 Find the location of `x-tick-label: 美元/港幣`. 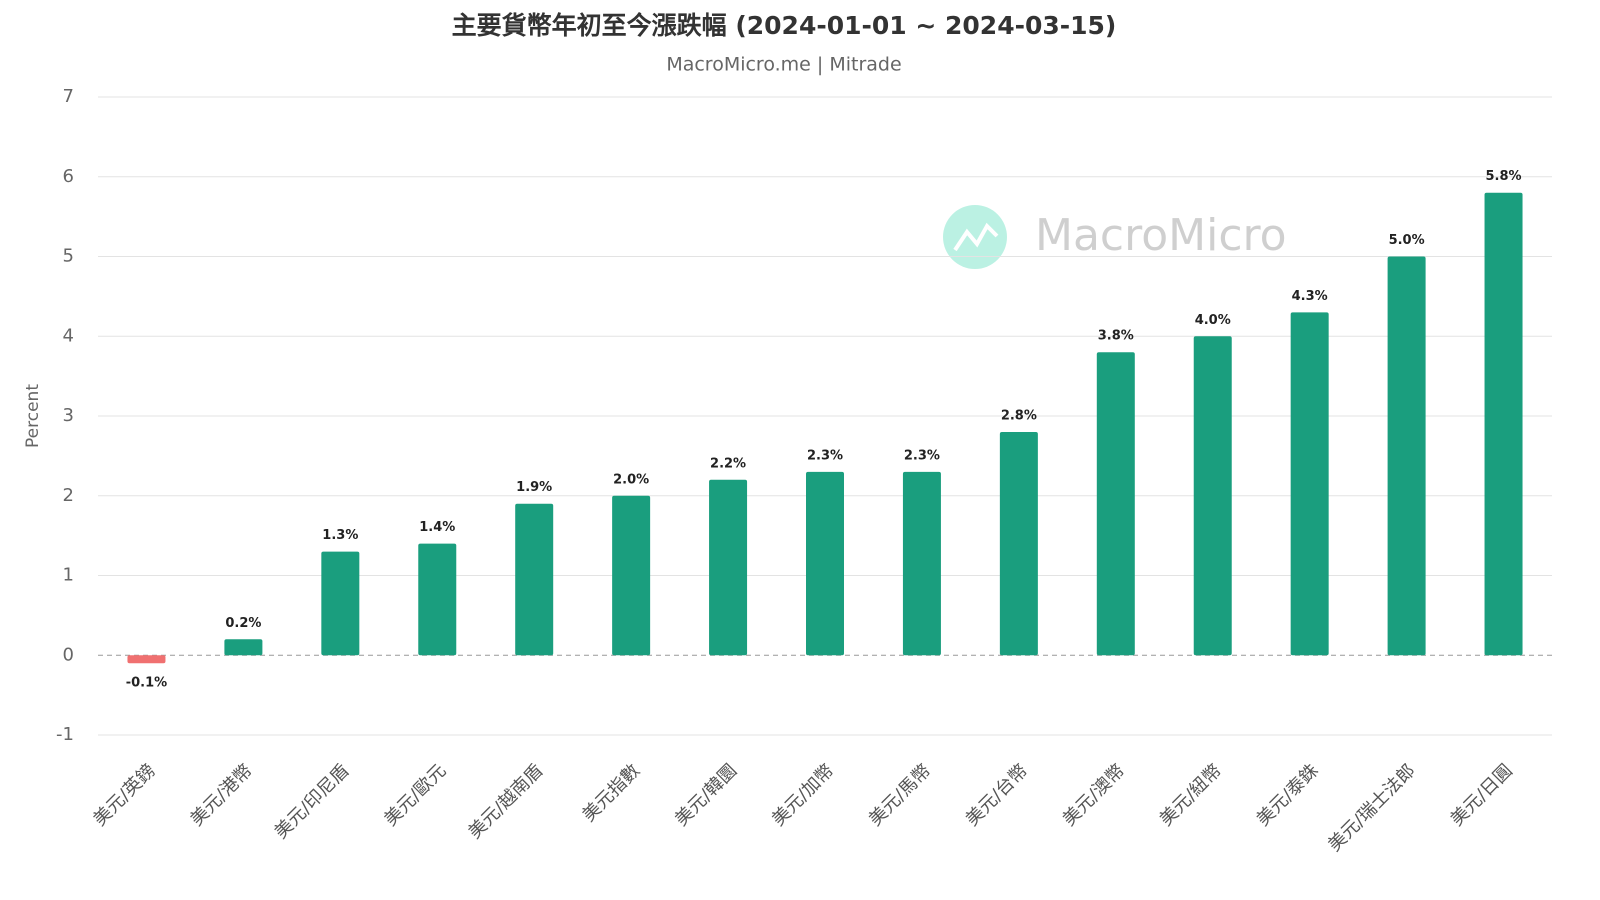

x-tick-label: 美元/港幣 is located at coordinates (221, 795).